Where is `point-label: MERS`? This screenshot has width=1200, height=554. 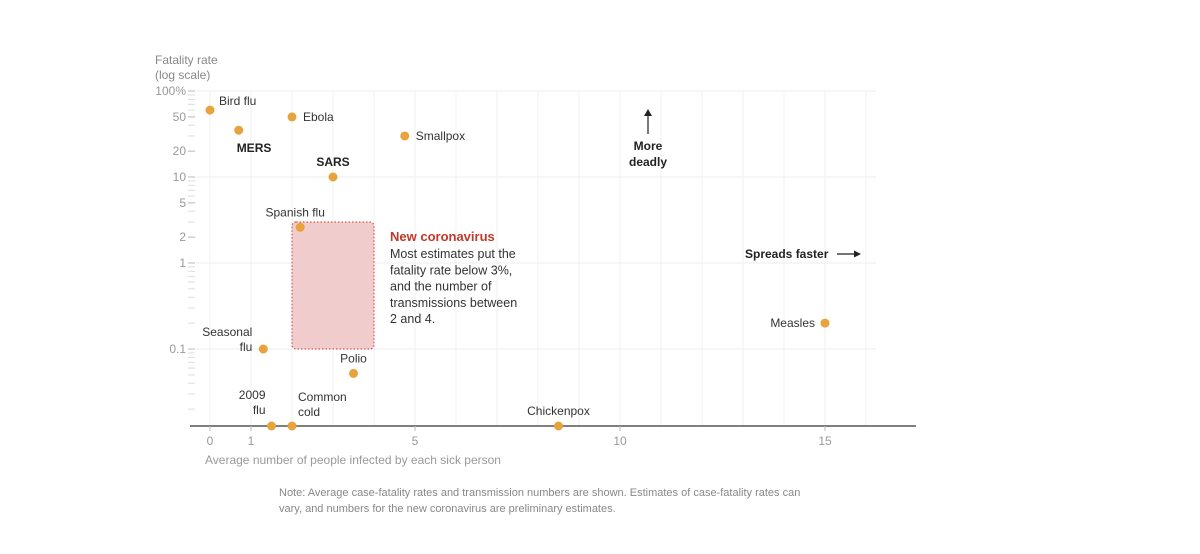 point-label: MERS is located at coordinates (254, 148).